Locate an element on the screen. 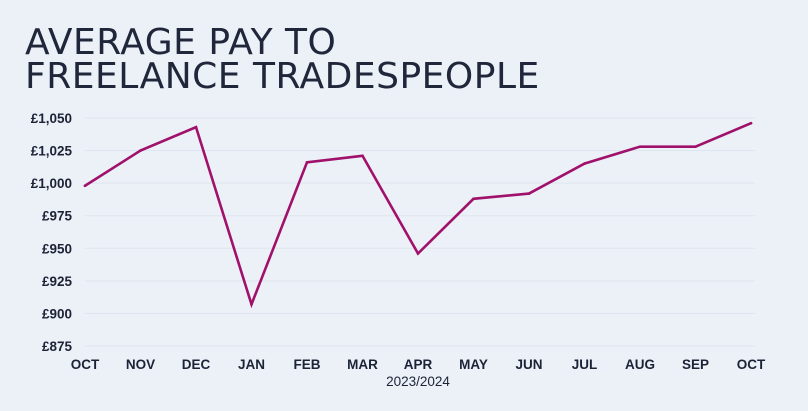  y-tick-label: £925 is located at coordinates (57, 281).